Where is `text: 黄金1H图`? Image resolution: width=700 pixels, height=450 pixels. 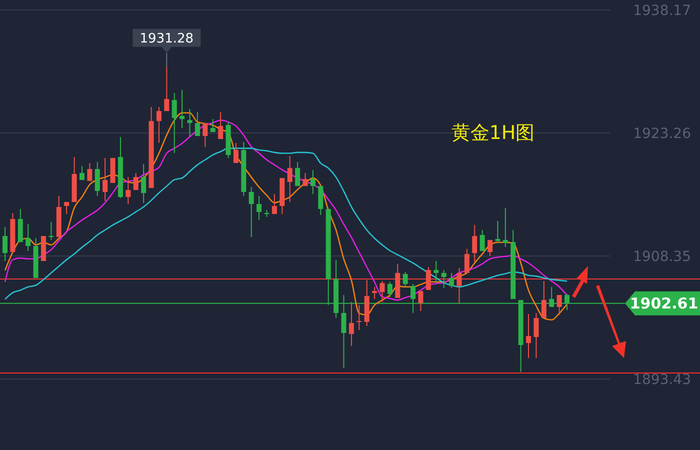
text: 黄金1H图 is located at coordinates (493, 133).